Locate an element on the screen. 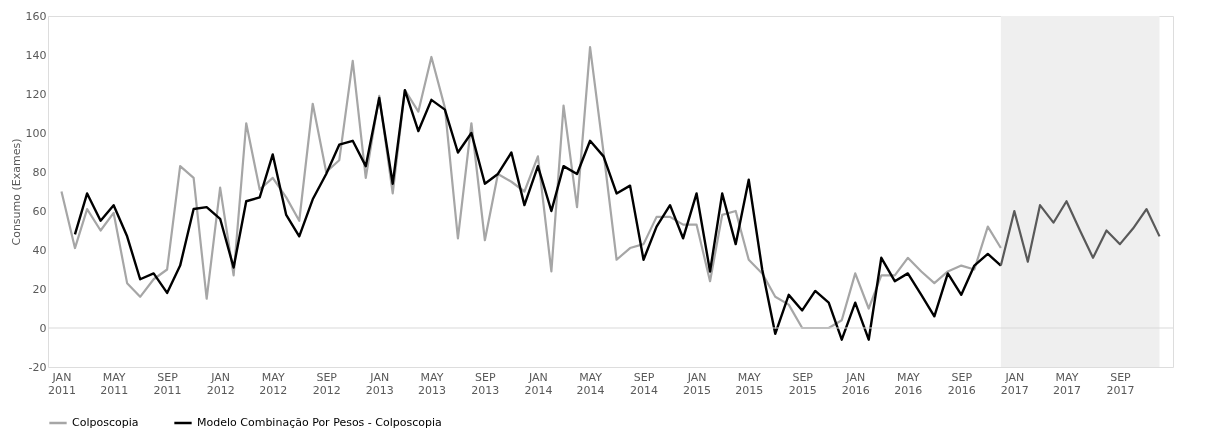 This screenshot has height=446, width=1206. x-tick-label: SEP 2017 is located at coordinates (1120, 383).